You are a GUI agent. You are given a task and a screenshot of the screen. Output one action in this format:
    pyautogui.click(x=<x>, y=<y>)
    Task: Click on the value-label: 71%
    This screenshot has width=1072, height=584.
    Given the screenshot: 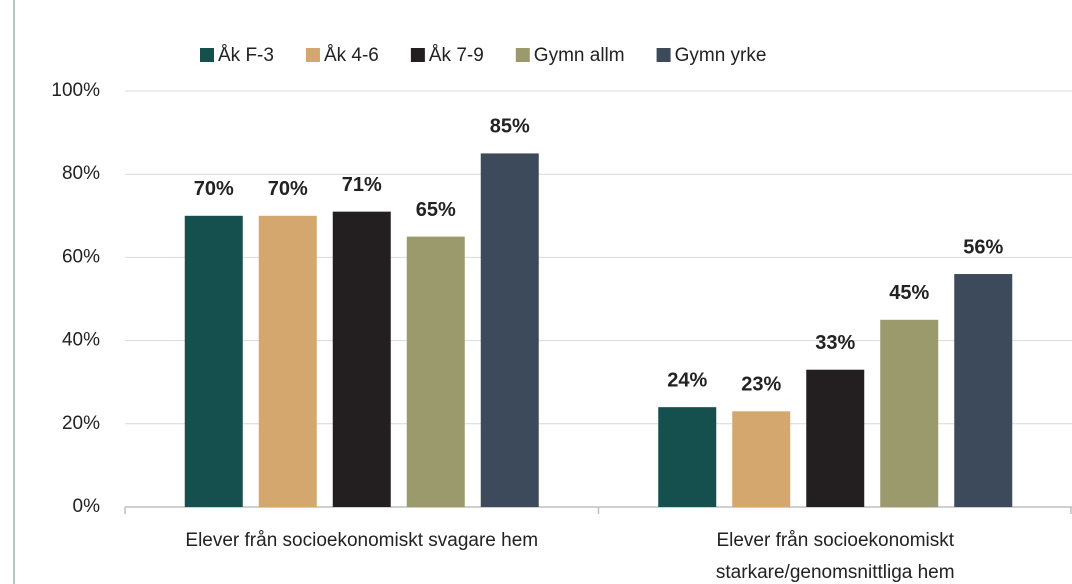 What is the action you would take?
    pyautogui.click(x=362, y=185)
    